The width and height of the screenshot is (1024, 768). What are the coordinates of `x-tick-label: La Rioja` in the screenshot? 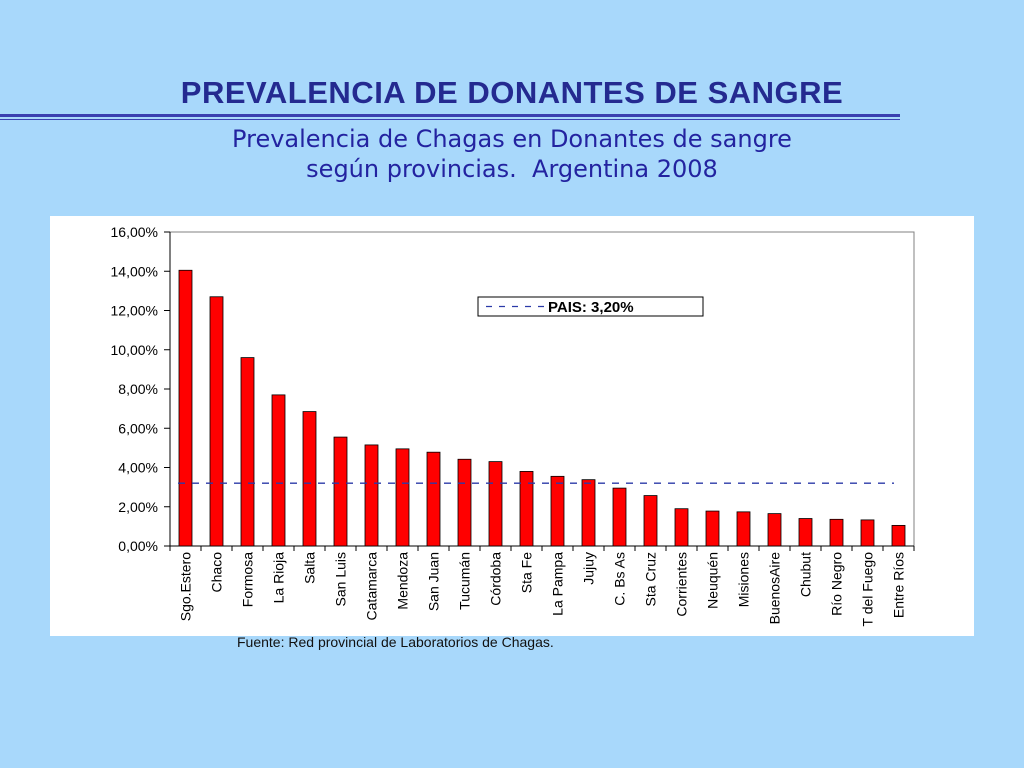 It's located at (279, 578).